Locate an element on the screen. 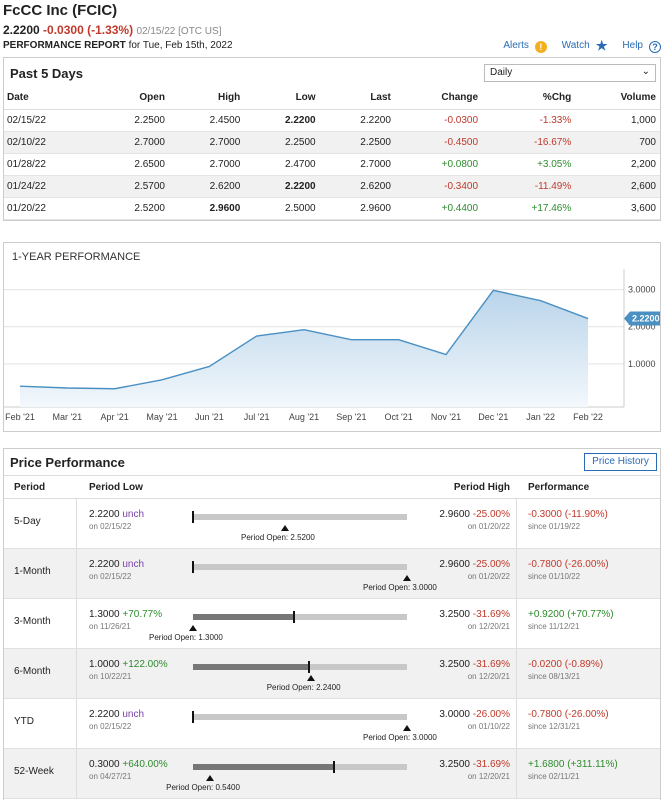  col-header: Open is located at coordinates (131, 98).